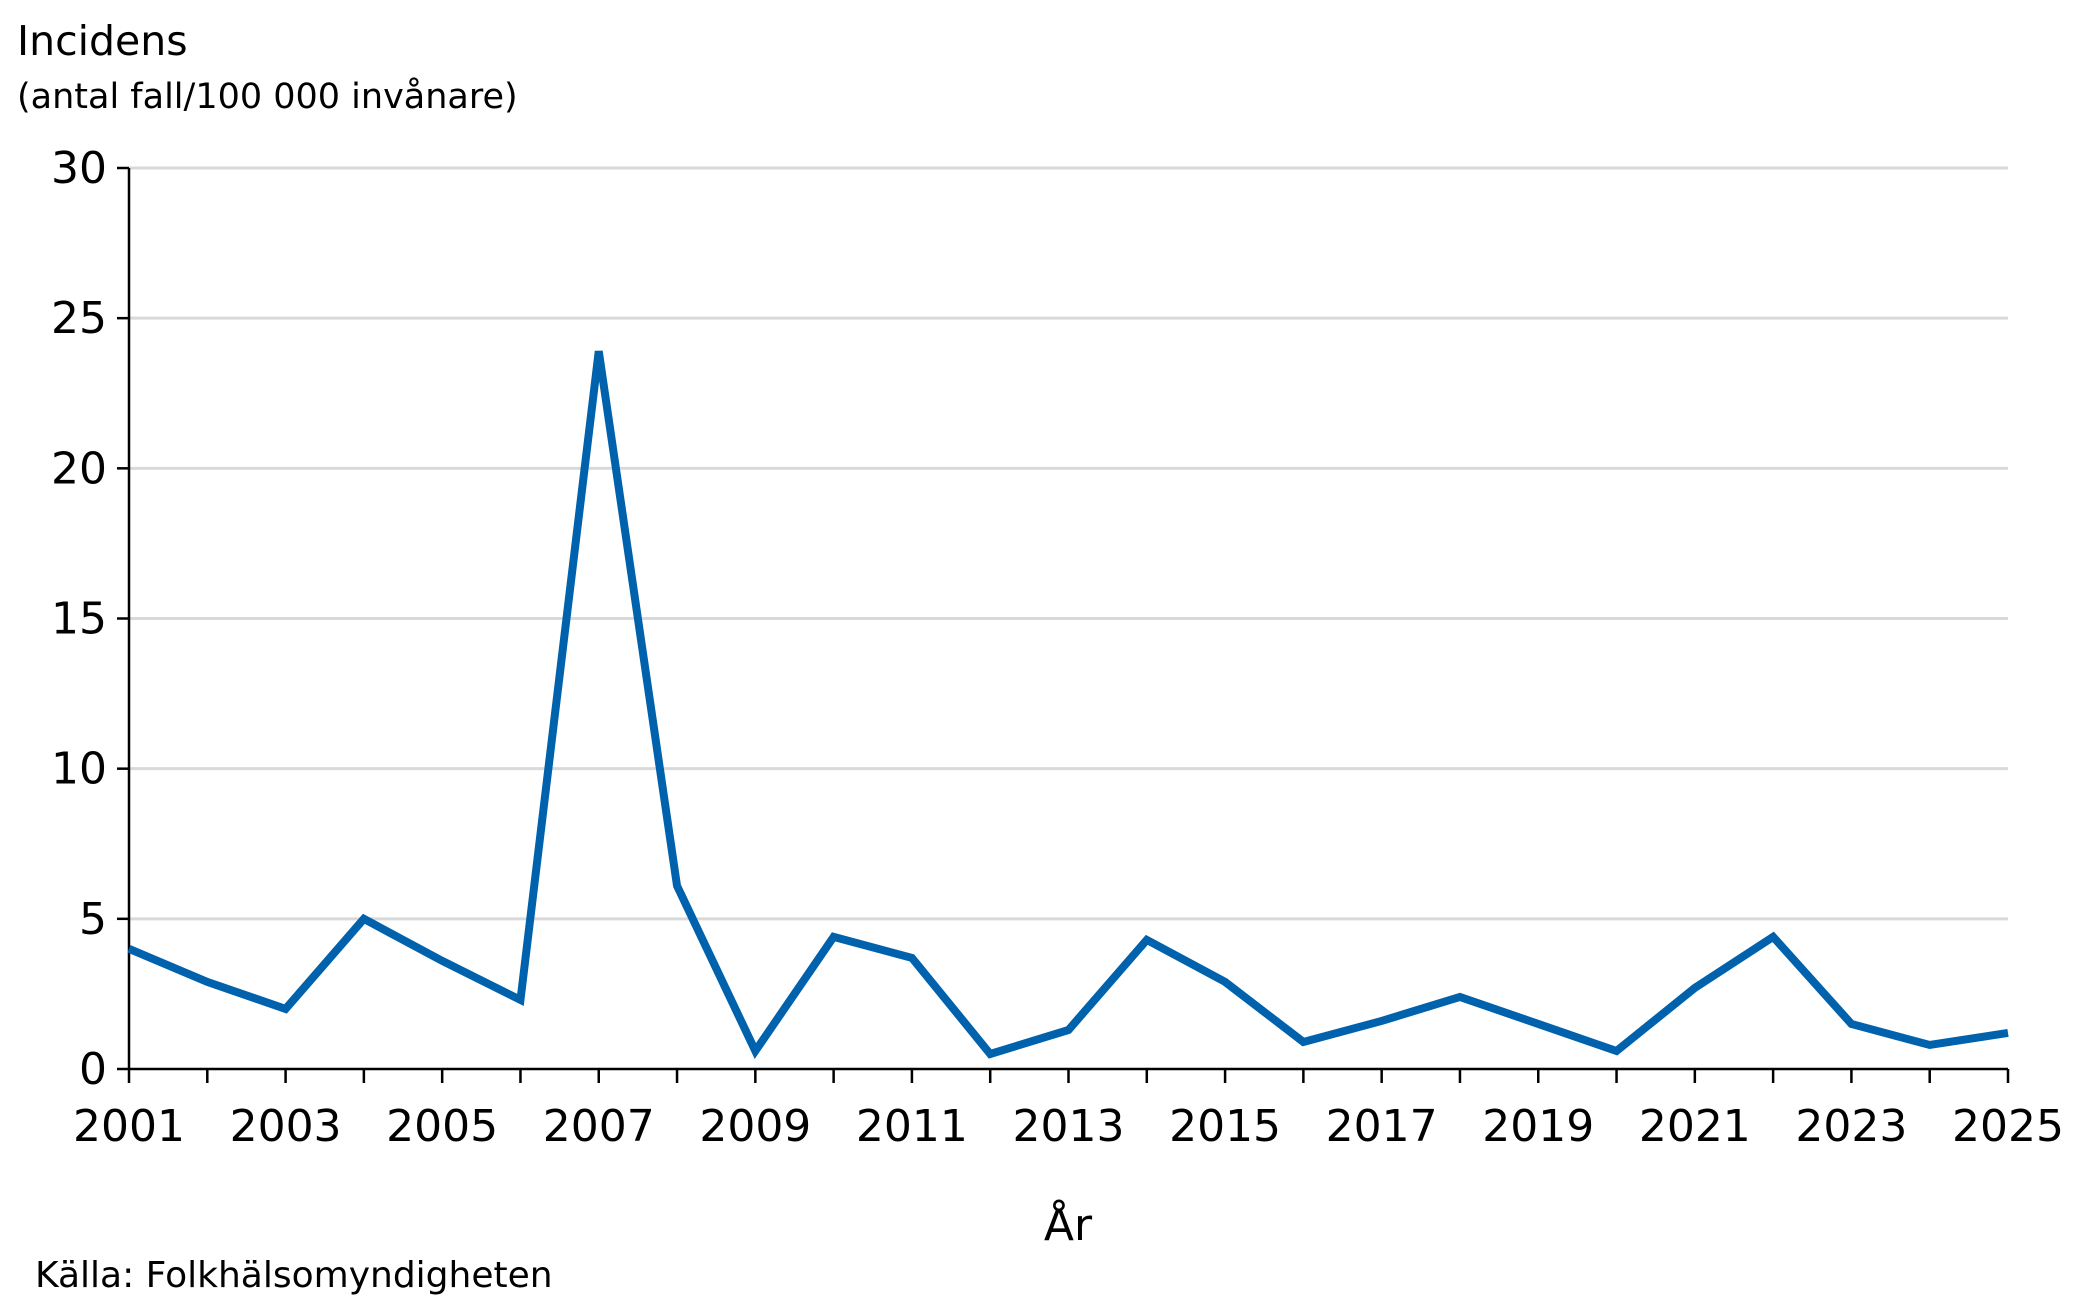  I want to click on y-tick-label: 25, so click(79, 318).